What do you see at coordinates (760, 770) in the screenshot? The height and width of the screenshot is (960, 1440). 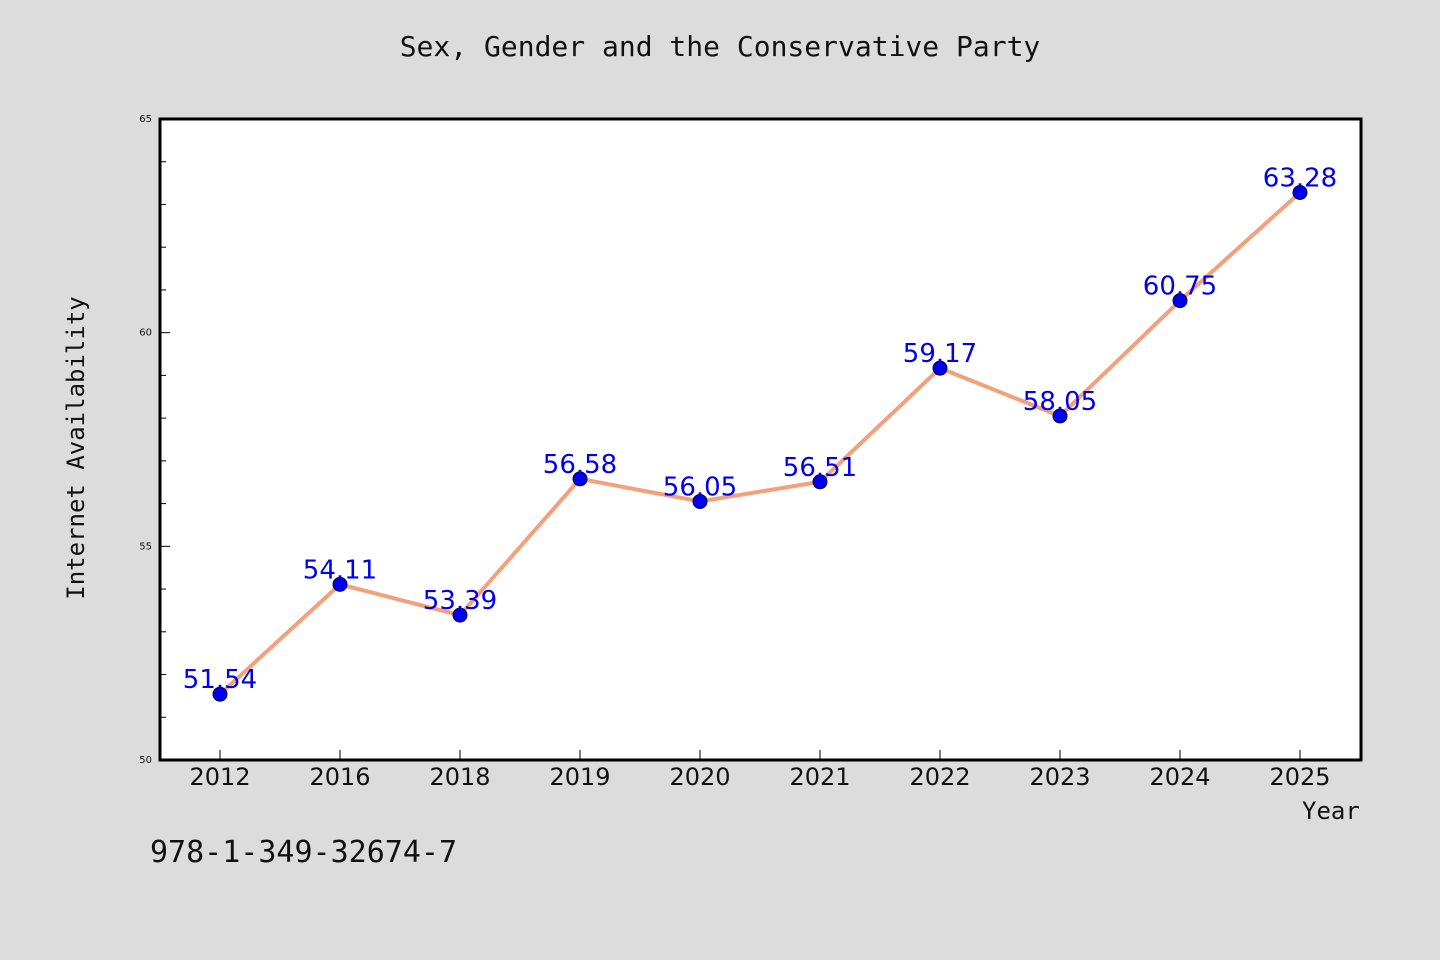 I see `x-axis-ticks: 2012 2016 2018 2019 2020 2021 2022 2023 2024 2025` at bounding box center [760, 770].